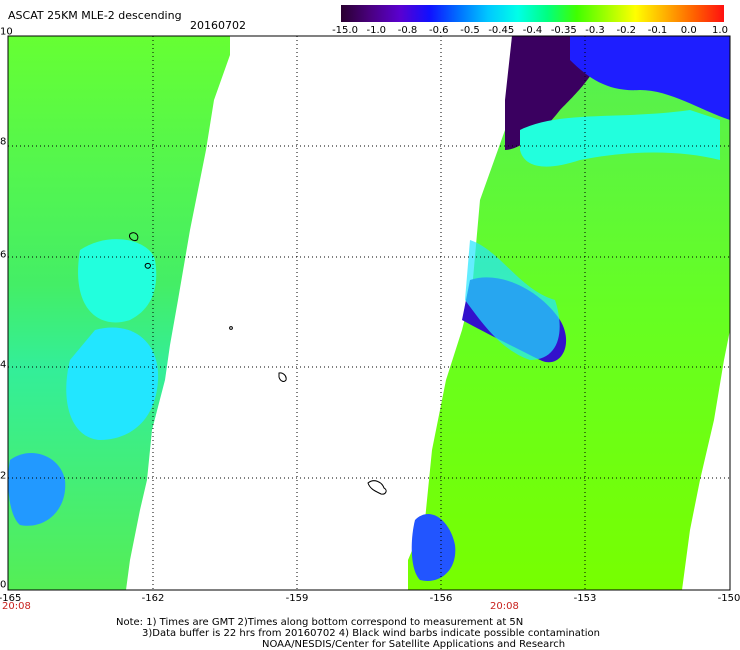 The width and height of the screenshot is (740, 650). Describe the element at coordinates (407, 30) in the screenshot. I see `colorbar-tick-label: -0.8` at that location.